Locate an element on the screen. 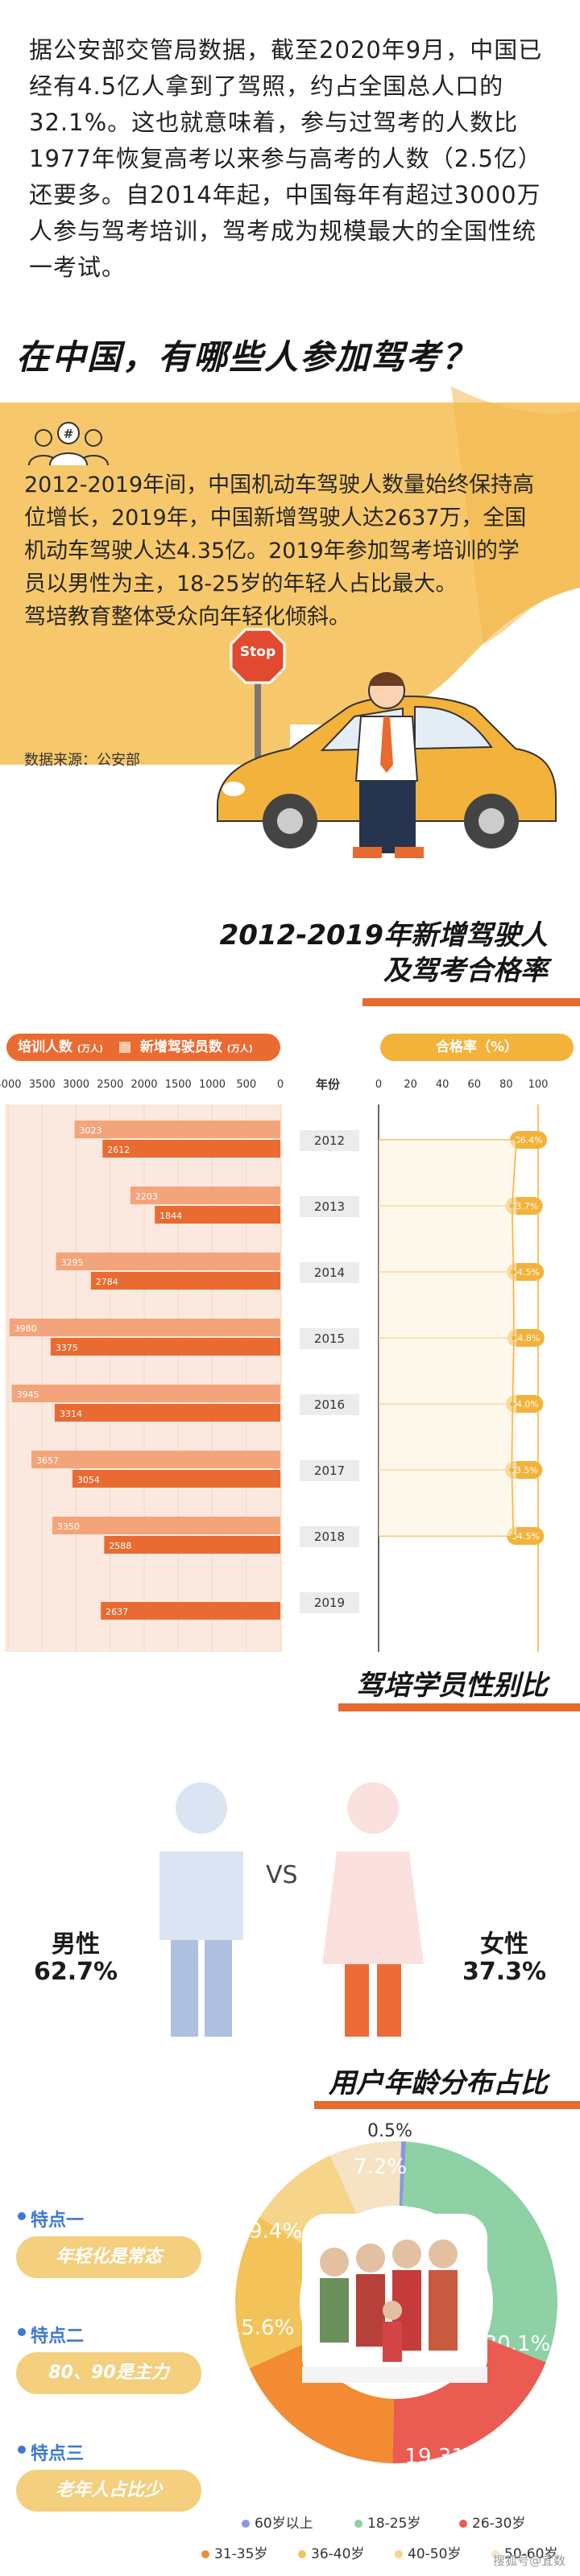 This screenshot has height=2576, width=580. legend-swatch-new is located at coordinates (124, 1047).